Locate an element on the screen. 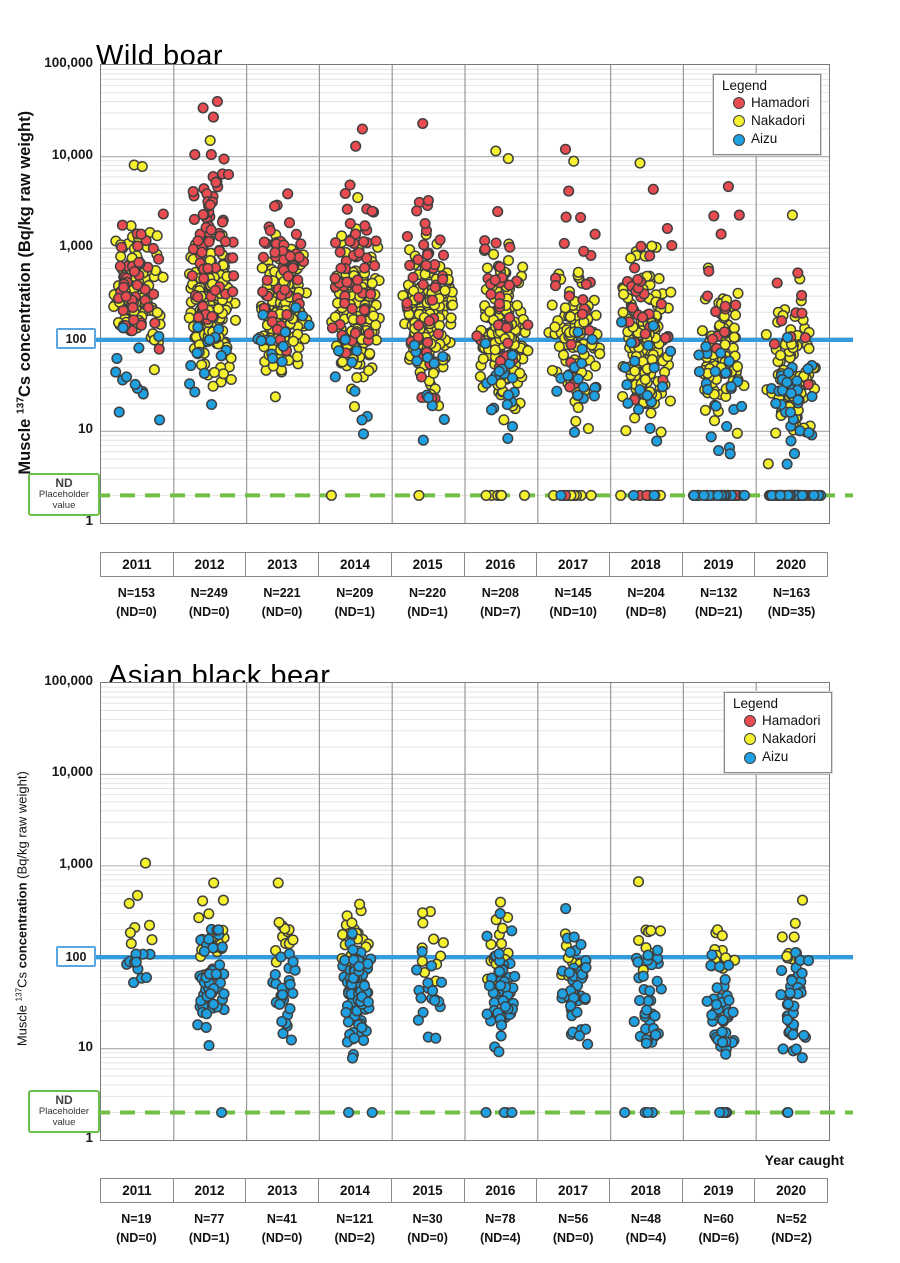 Image resolution: width=900 pixels, height=1263 pixels. nd-count: (ND=6) is located at coordinates (719, 1237).